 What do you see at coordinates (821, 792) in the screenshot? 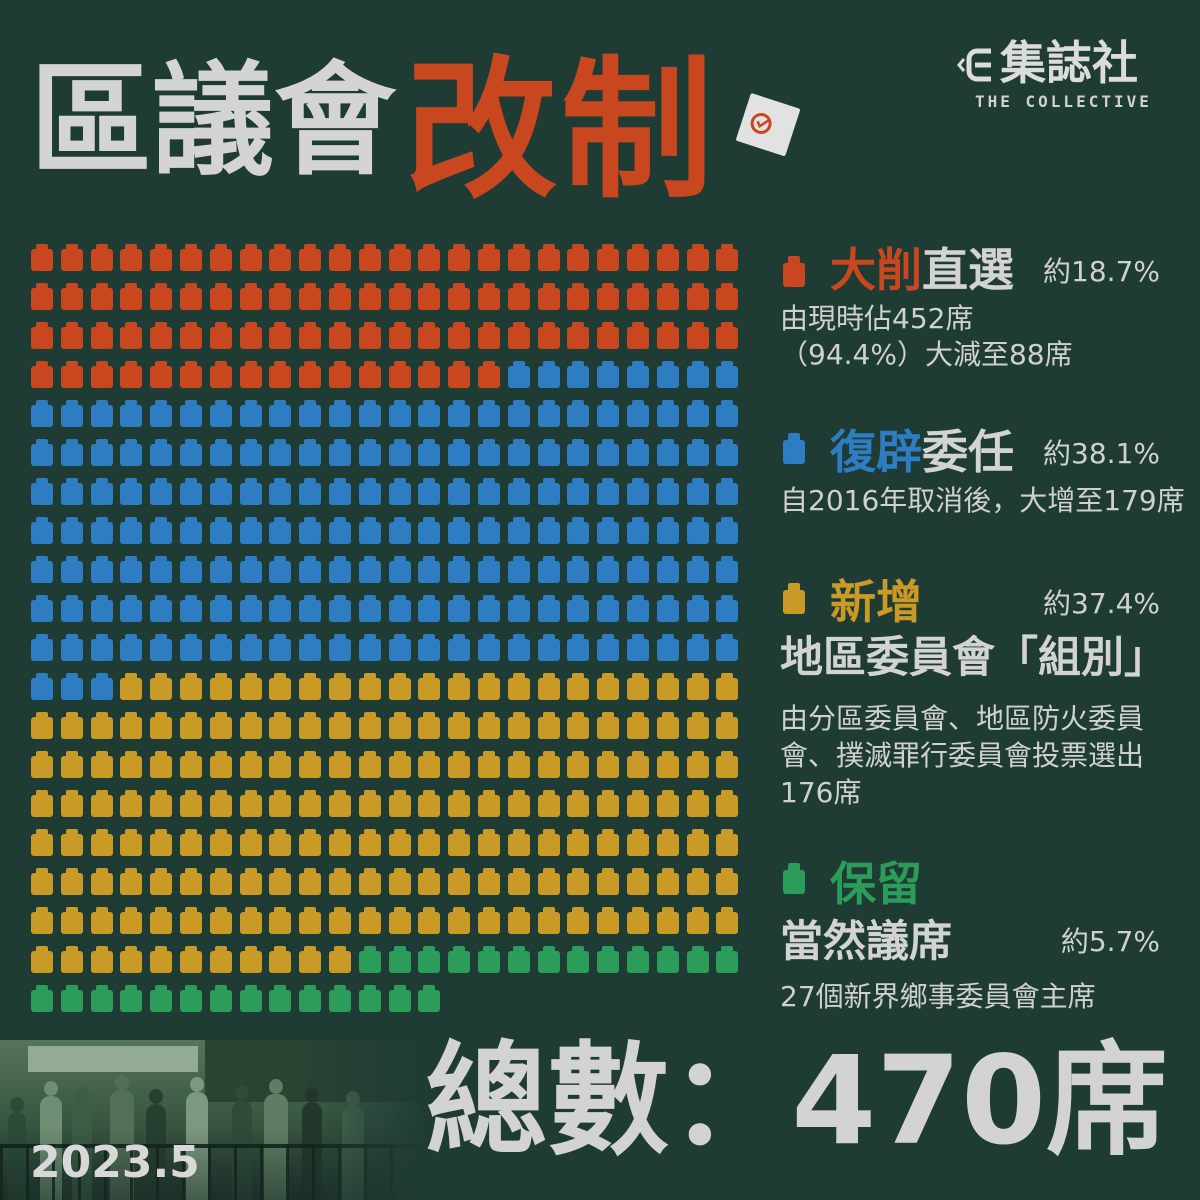
I see `legend-note: 176席` at bounding box center [821, 792].